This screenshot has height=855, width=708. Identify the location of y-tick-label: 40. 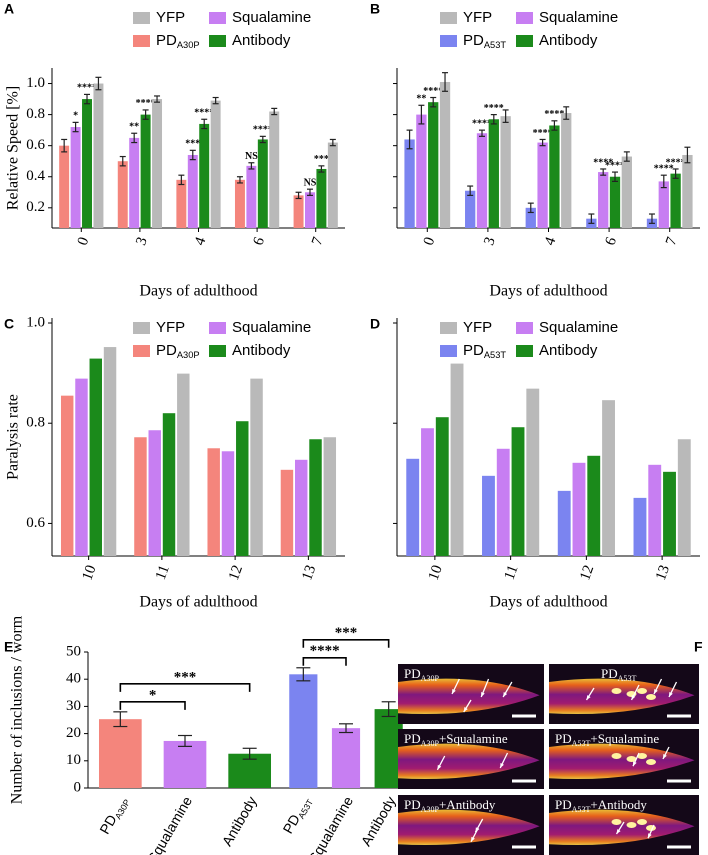
(73, 679).